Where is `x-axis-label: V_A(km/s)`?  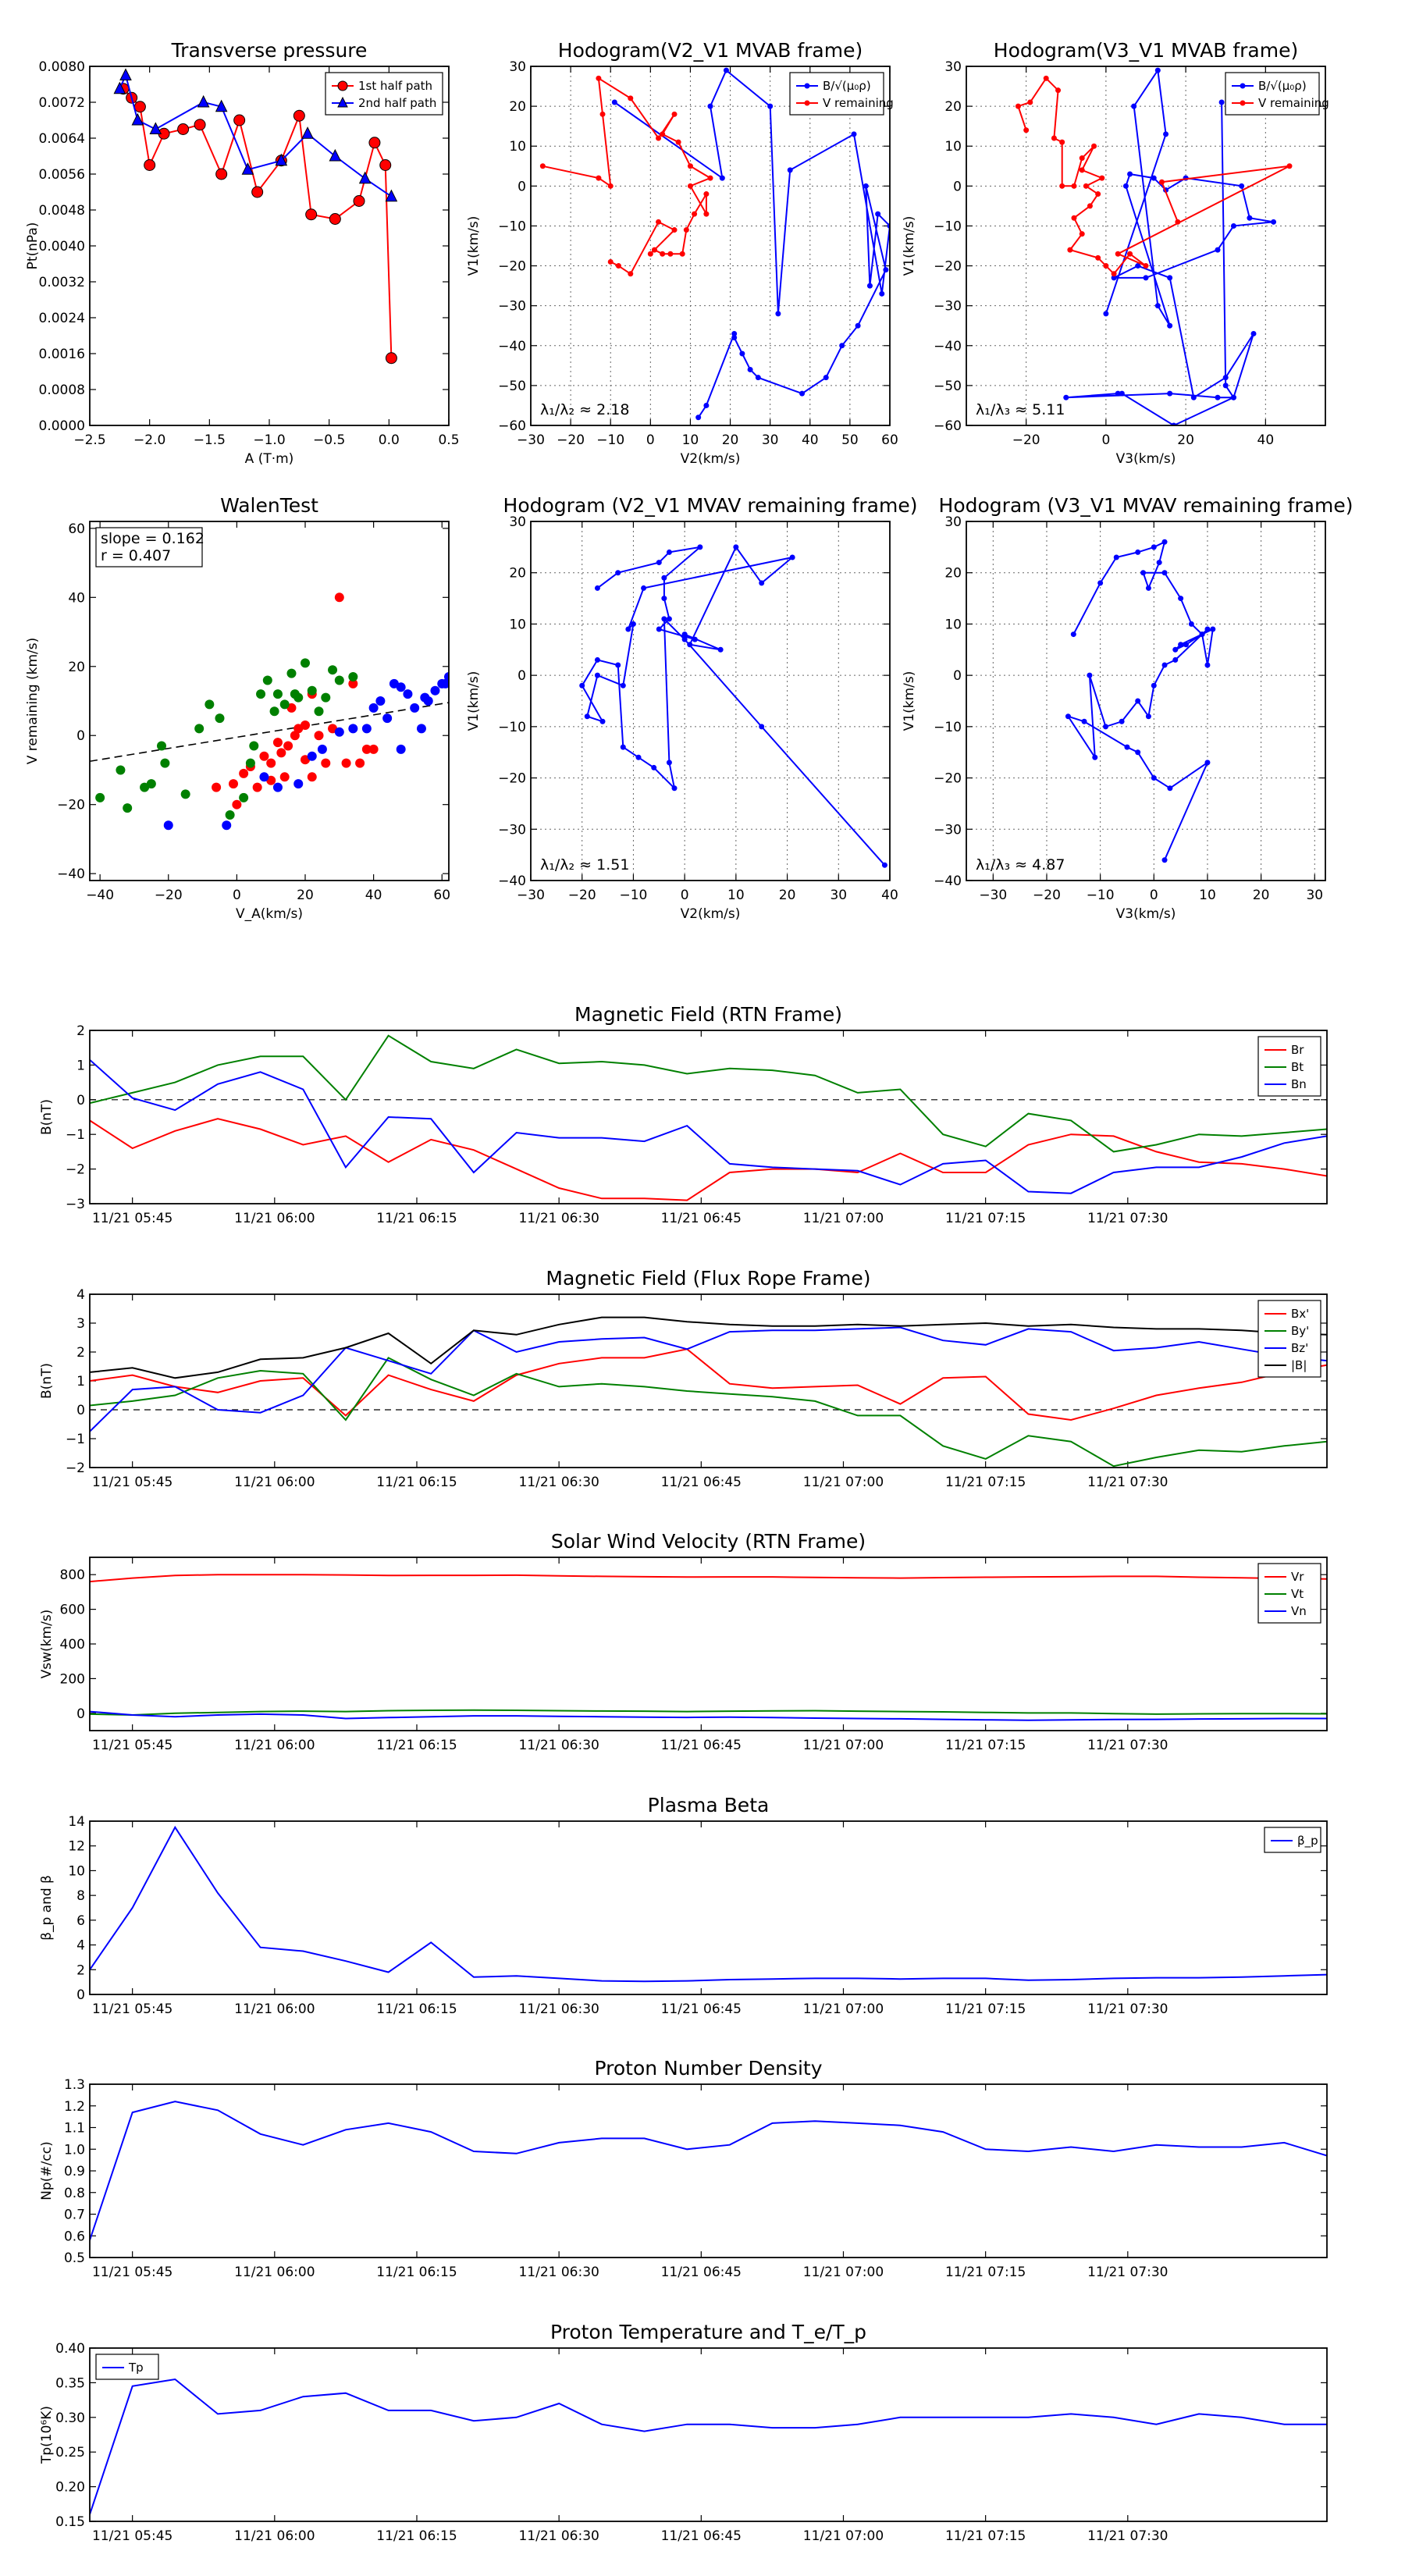 x-axis-label: V_A(km/s) is located at coordinates (270, 914).